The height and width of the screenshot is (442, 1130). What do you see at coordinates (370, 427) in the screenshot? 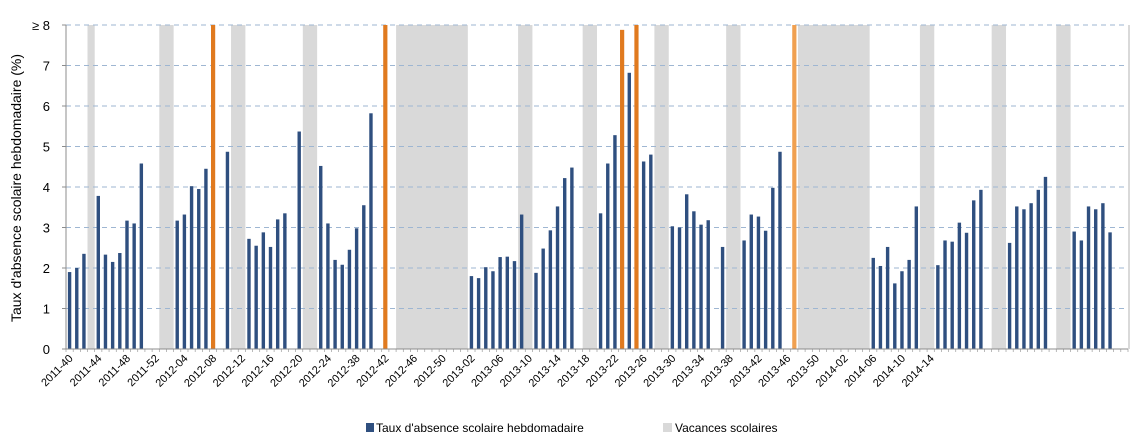
I see `legend-swatch-rate` at bounding box center [370, 427].